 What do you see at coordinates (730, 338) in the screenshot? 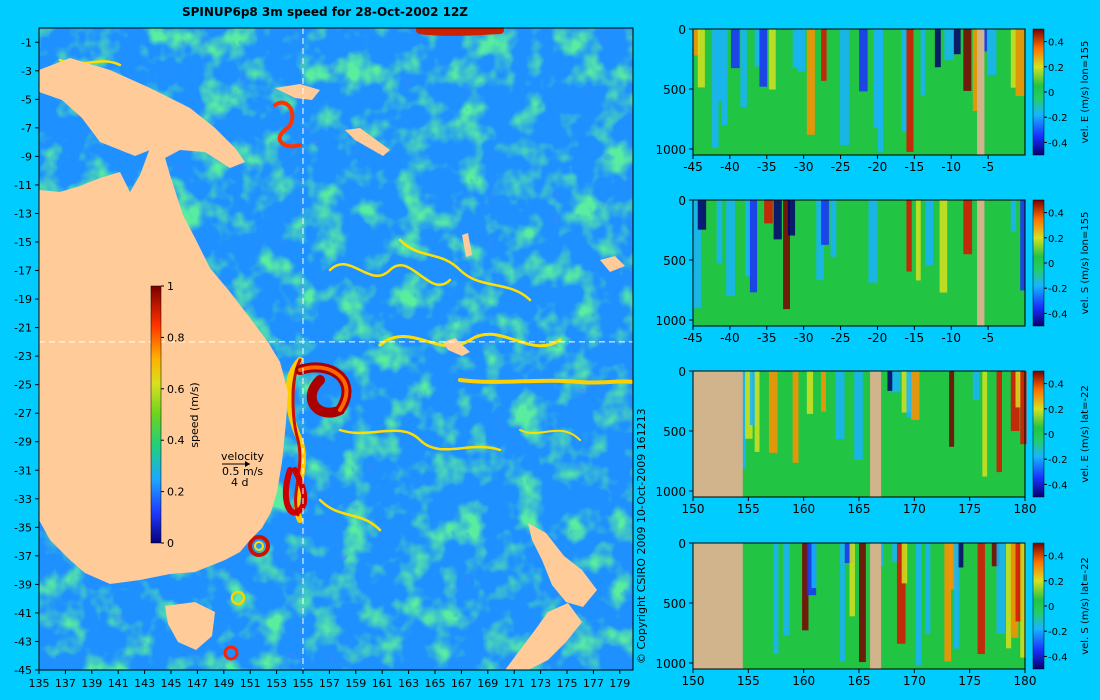
I see `section-x-tick-label: -40` at bounding box center [730, 338].